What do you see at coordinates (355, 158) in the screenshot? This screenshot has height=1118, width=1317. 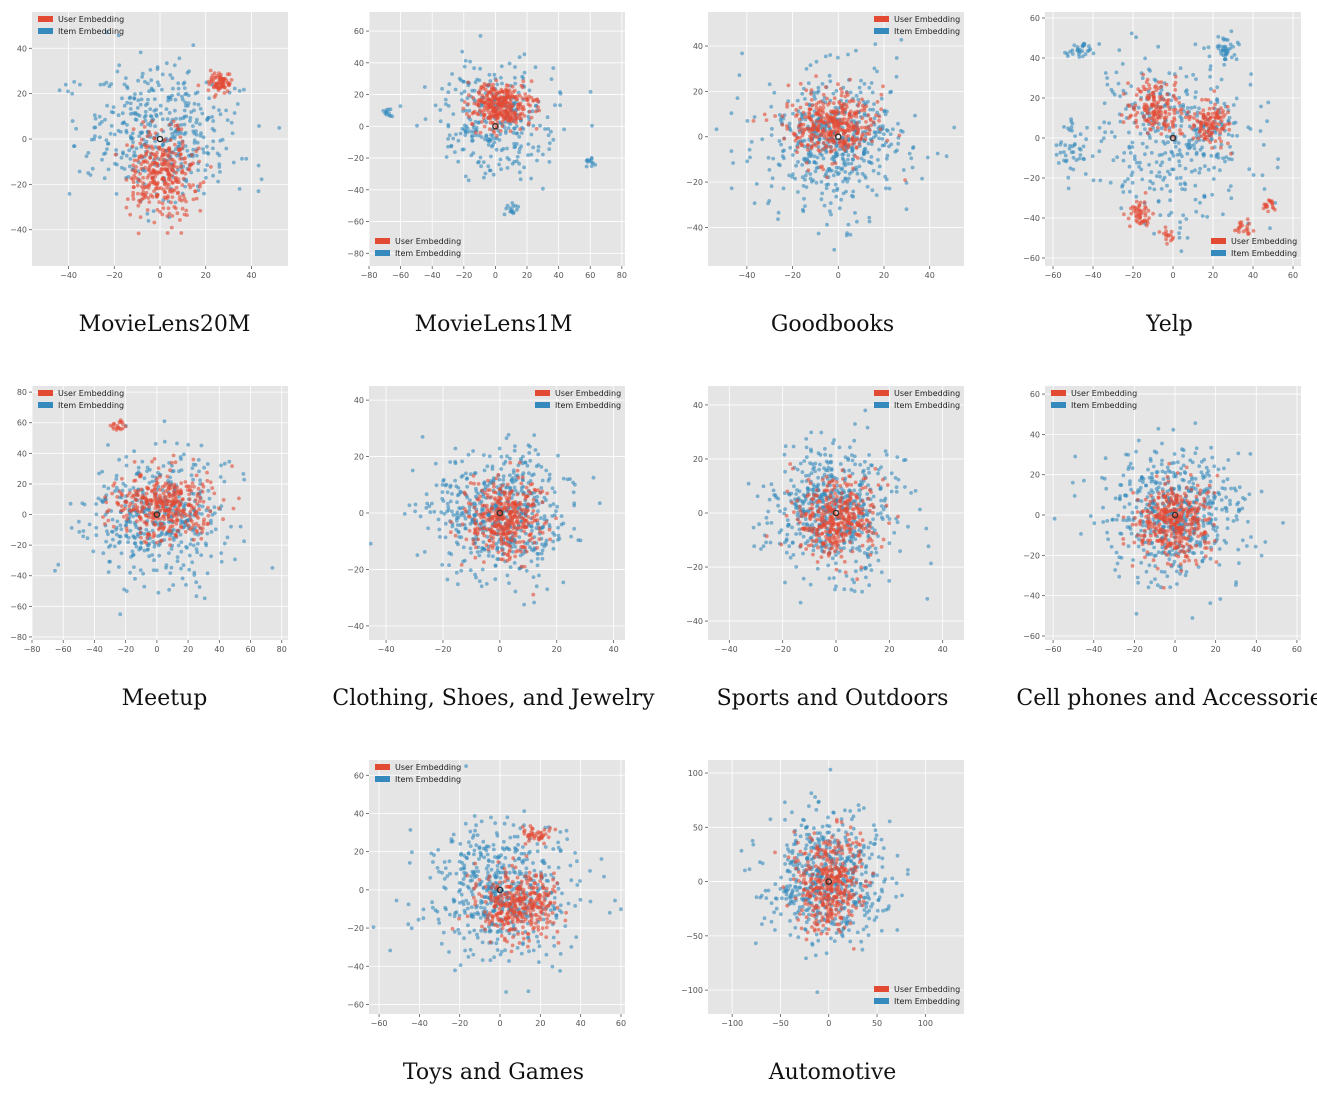 I see `y-tick-label: −20` at bounding box center [355, 158].